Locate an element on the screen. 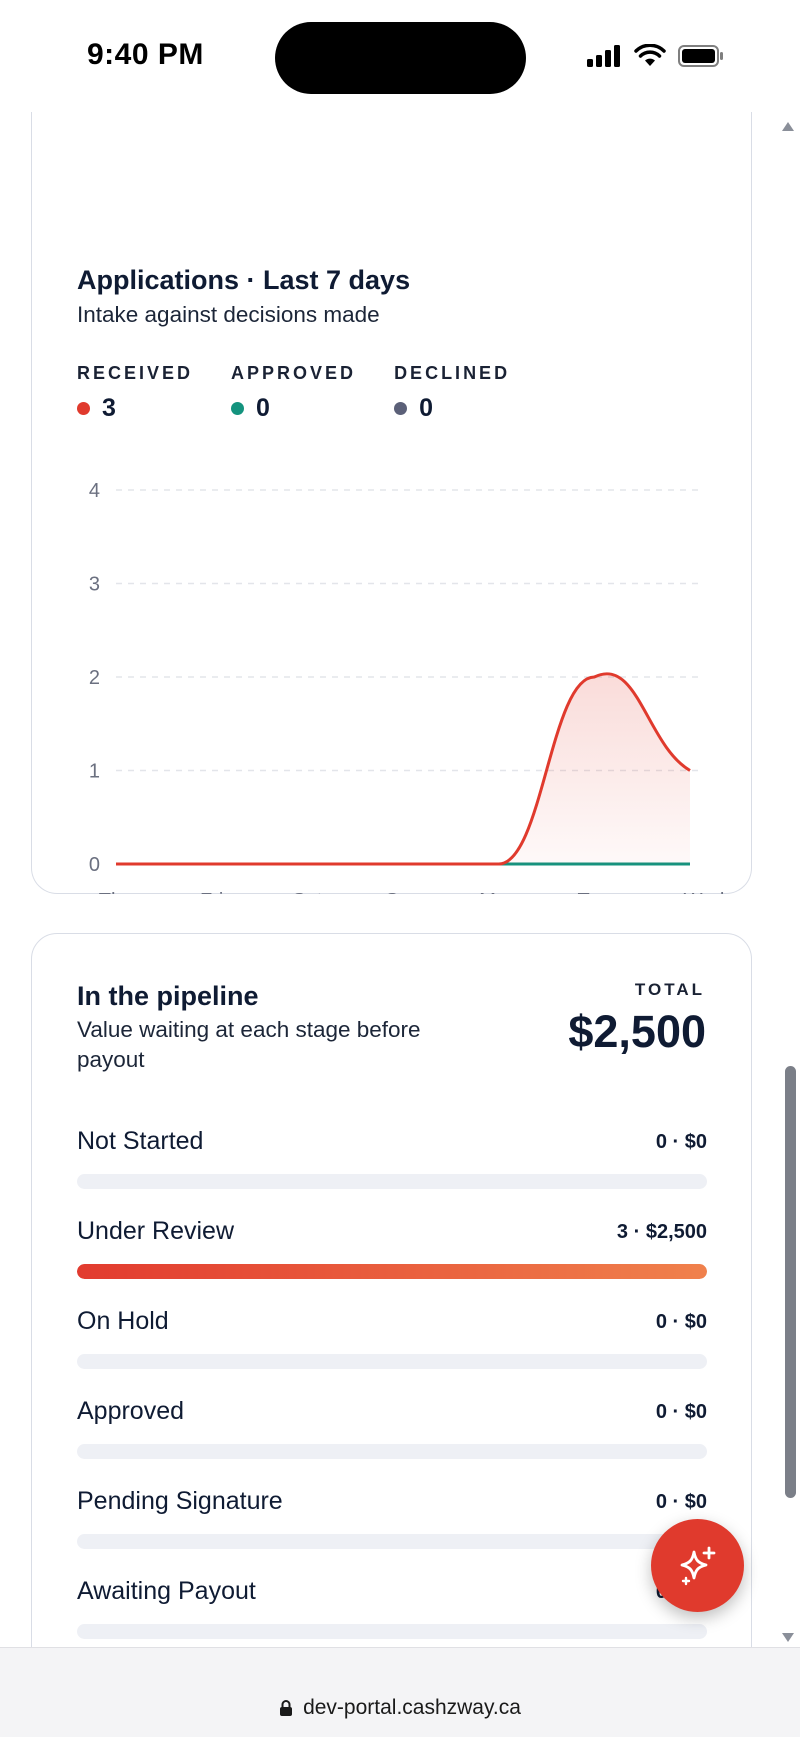  stage-row: Under Review 3 · $2,500 is located at coordinates (392, 1257).